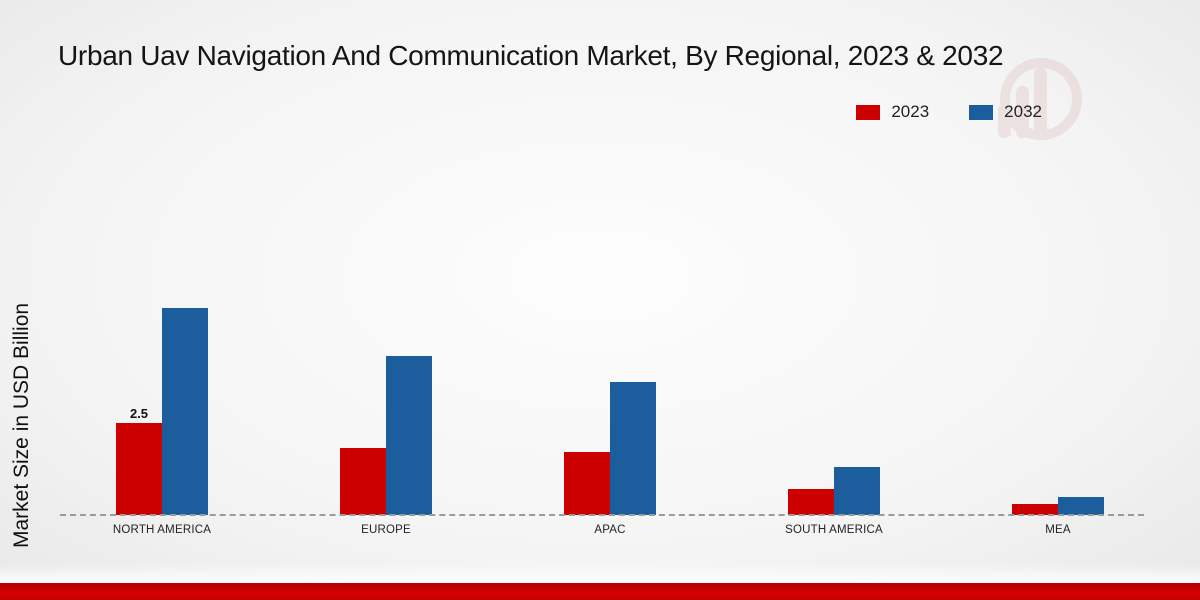 This screenshot has width=1200, height=600. I want to click on category-label-apac: APAC, so click(610, 530).